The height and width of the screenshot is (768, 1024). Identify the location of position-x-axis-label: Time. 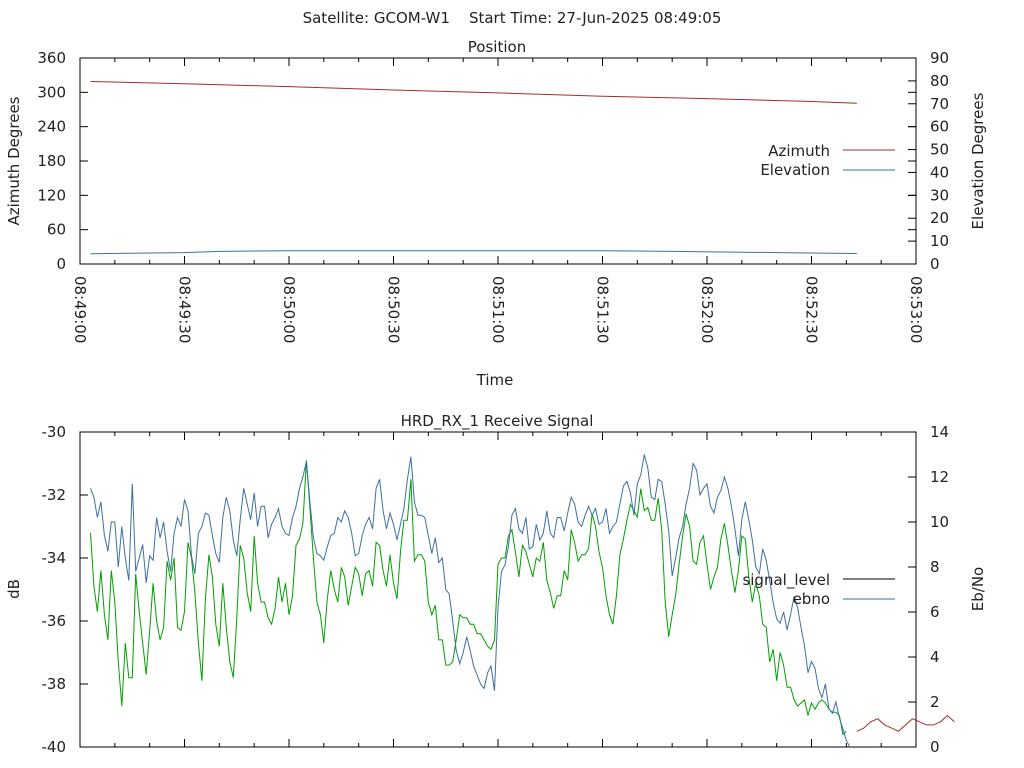
(495, 380).